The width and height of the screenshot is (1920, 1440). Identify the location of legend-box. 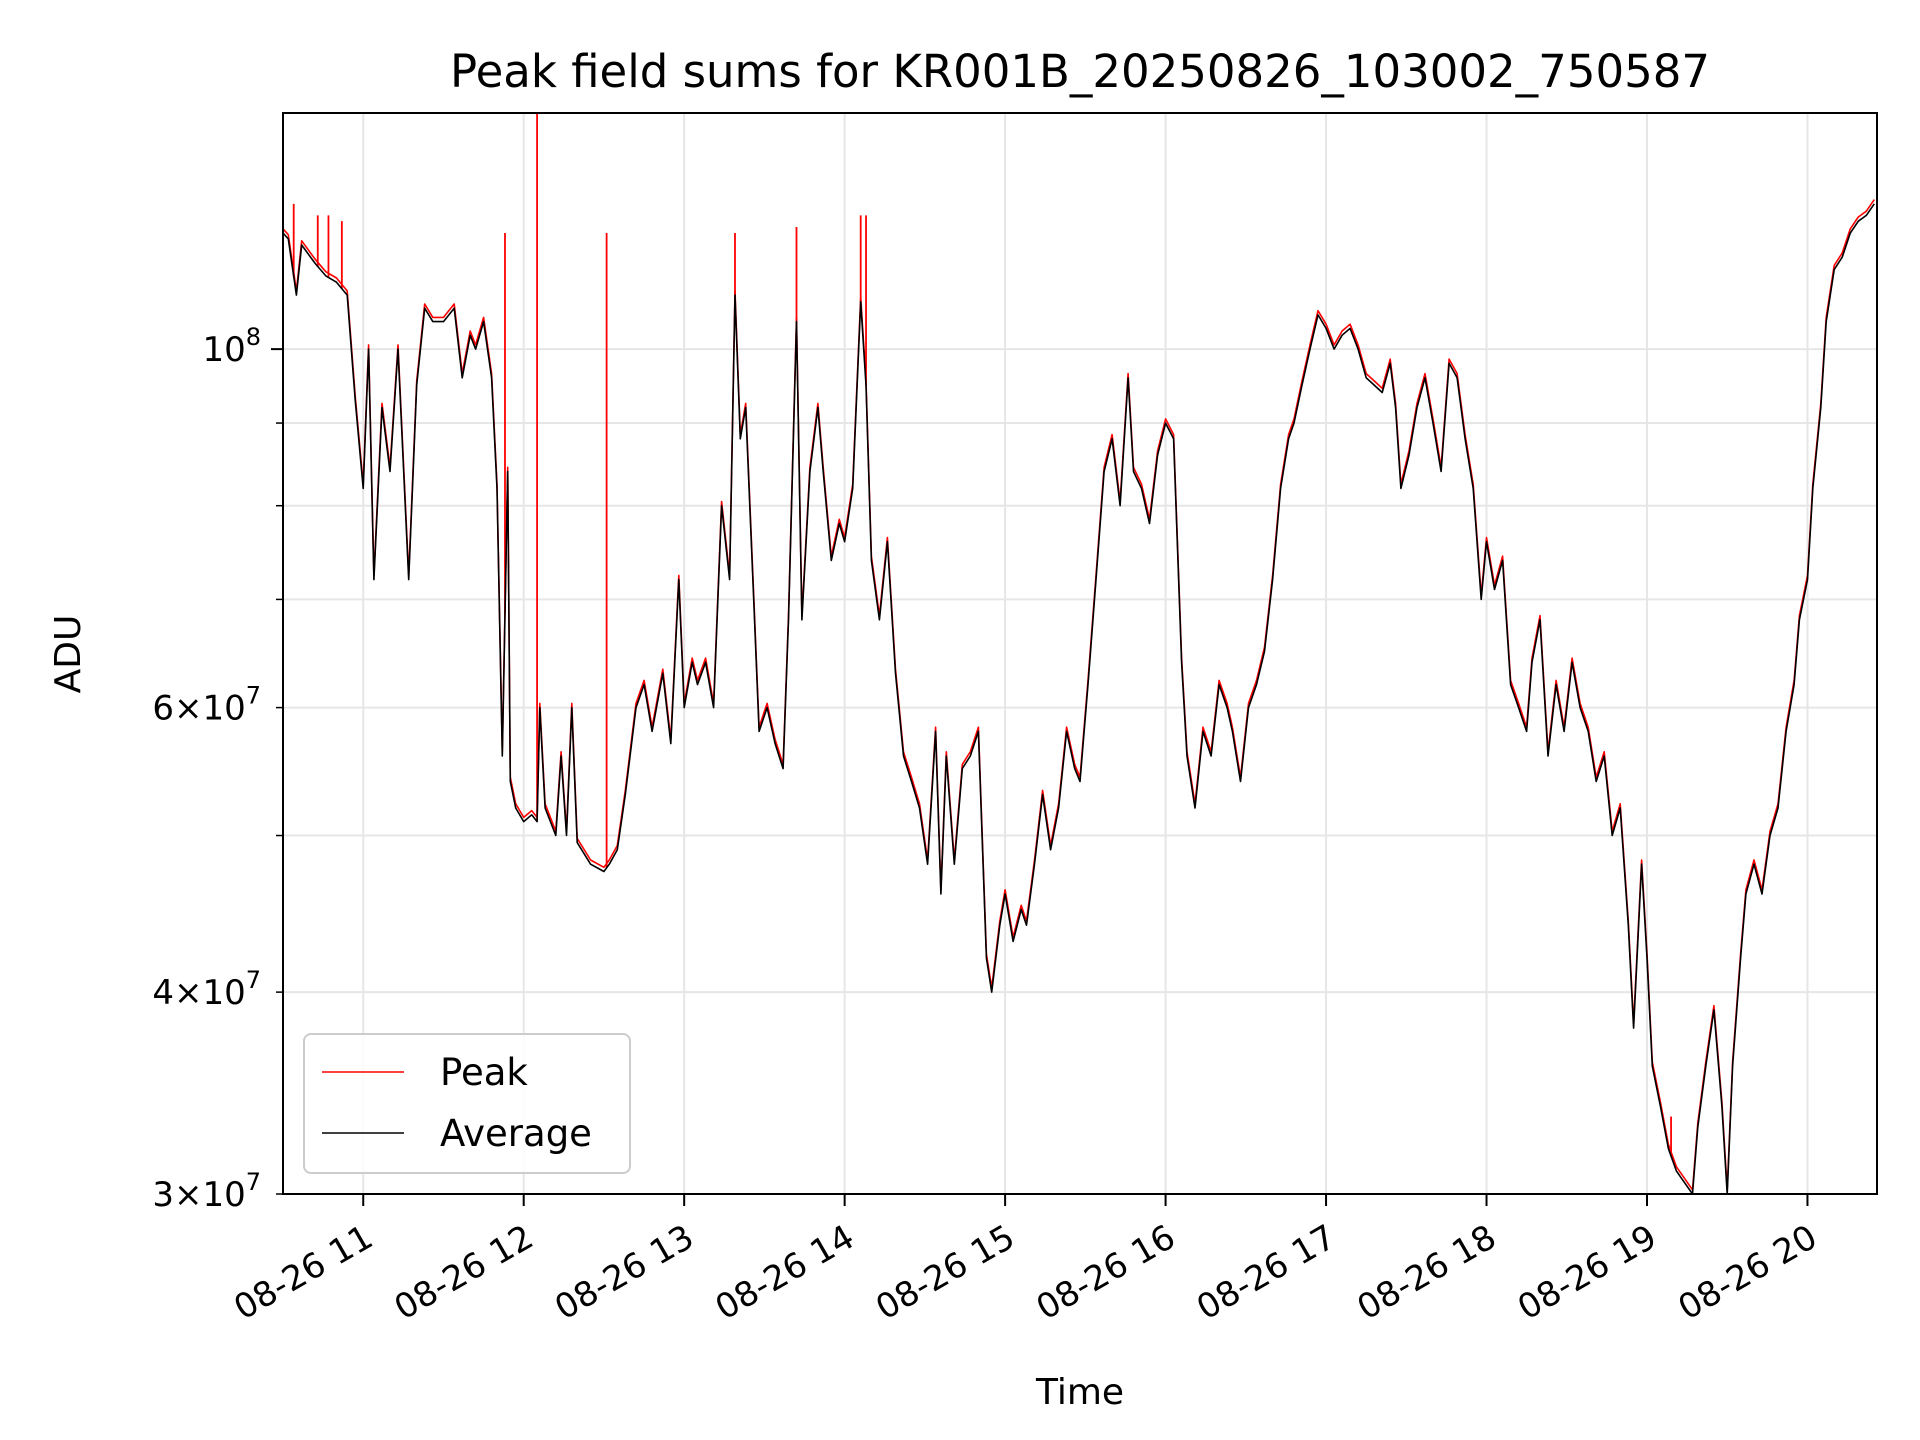
(467, 1103).